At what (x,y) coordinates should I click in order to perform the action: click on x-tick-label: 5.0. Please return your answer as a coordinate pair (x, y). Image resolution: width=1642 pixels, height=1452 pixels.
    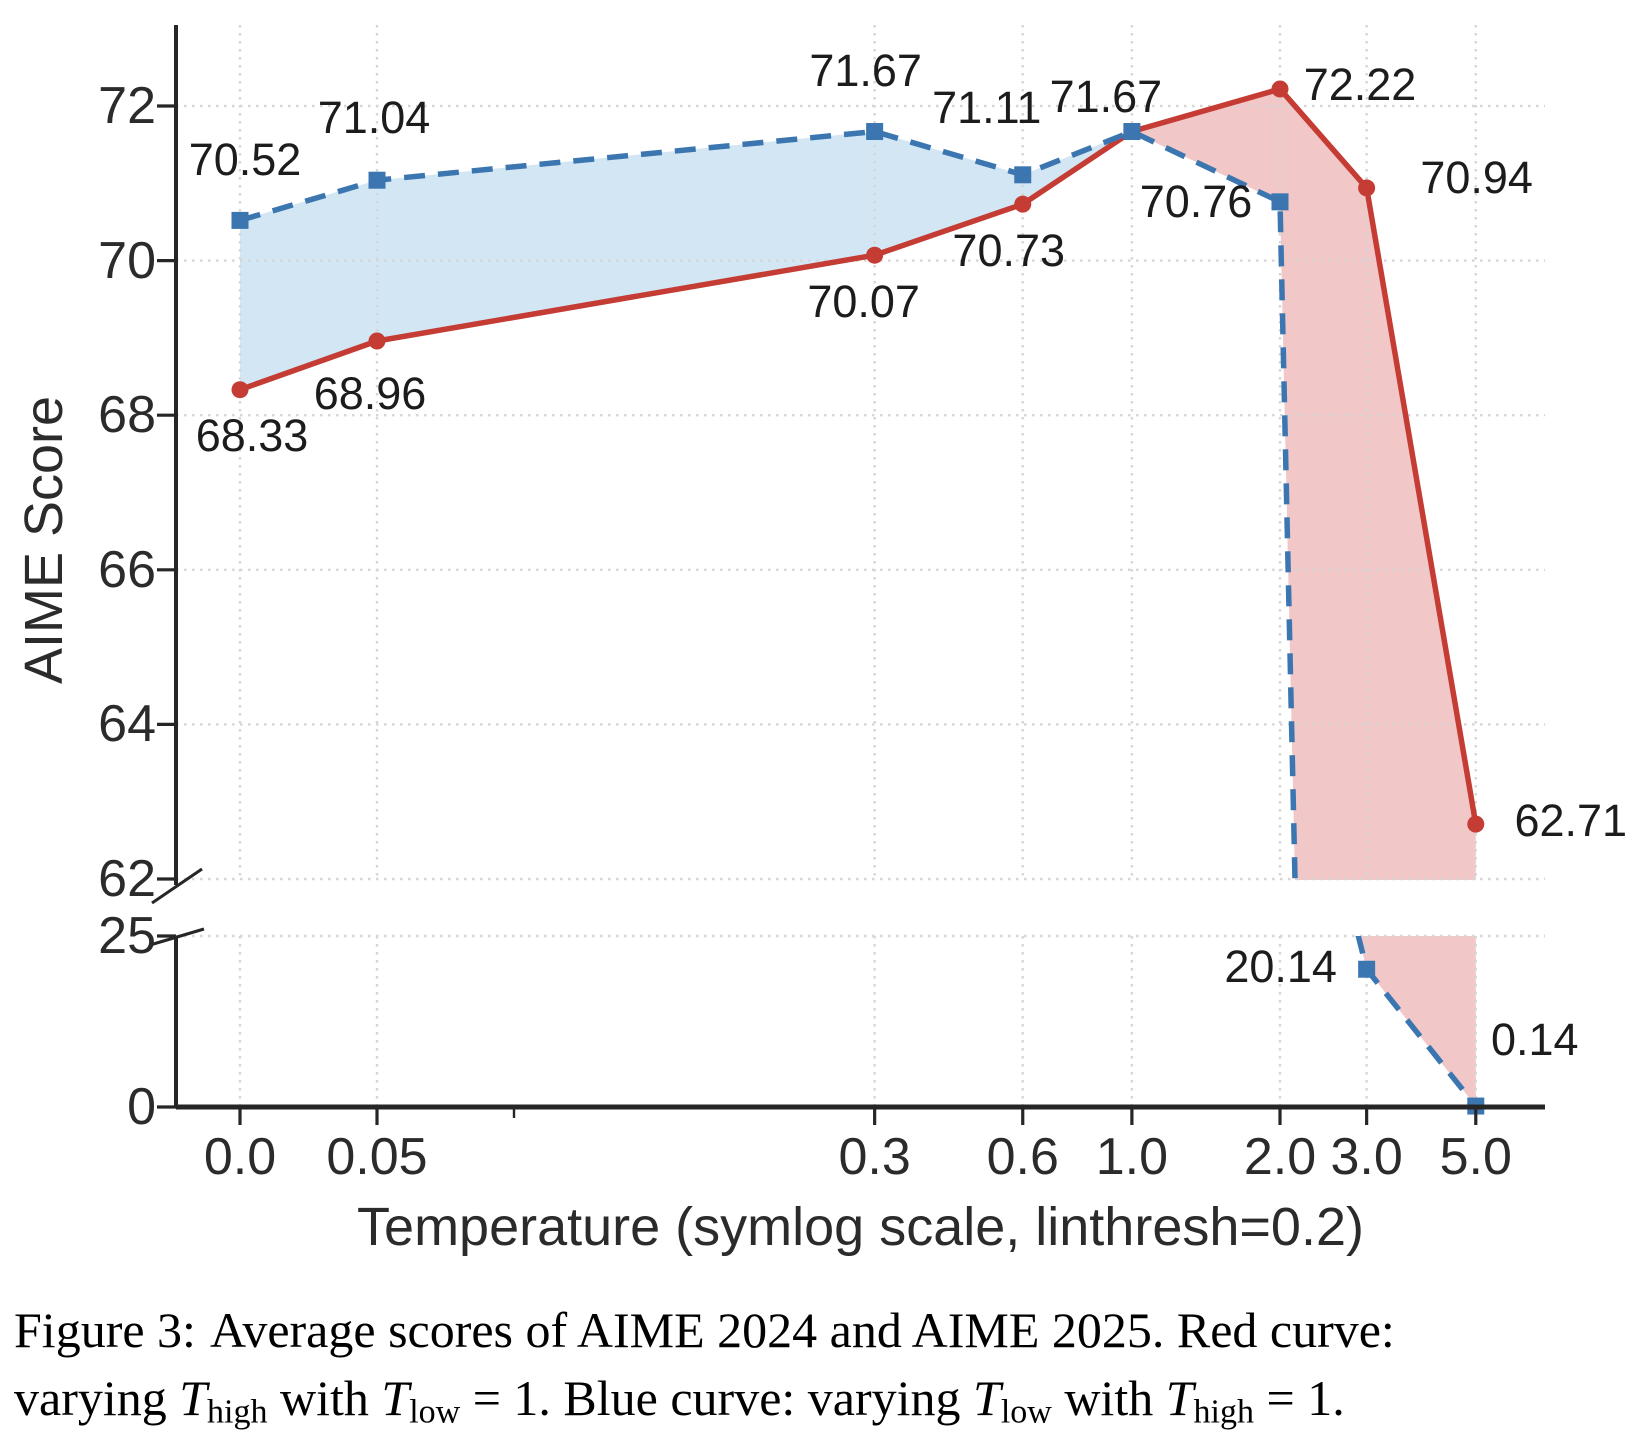
    Looking at the image, I should click on (1475, 1157).